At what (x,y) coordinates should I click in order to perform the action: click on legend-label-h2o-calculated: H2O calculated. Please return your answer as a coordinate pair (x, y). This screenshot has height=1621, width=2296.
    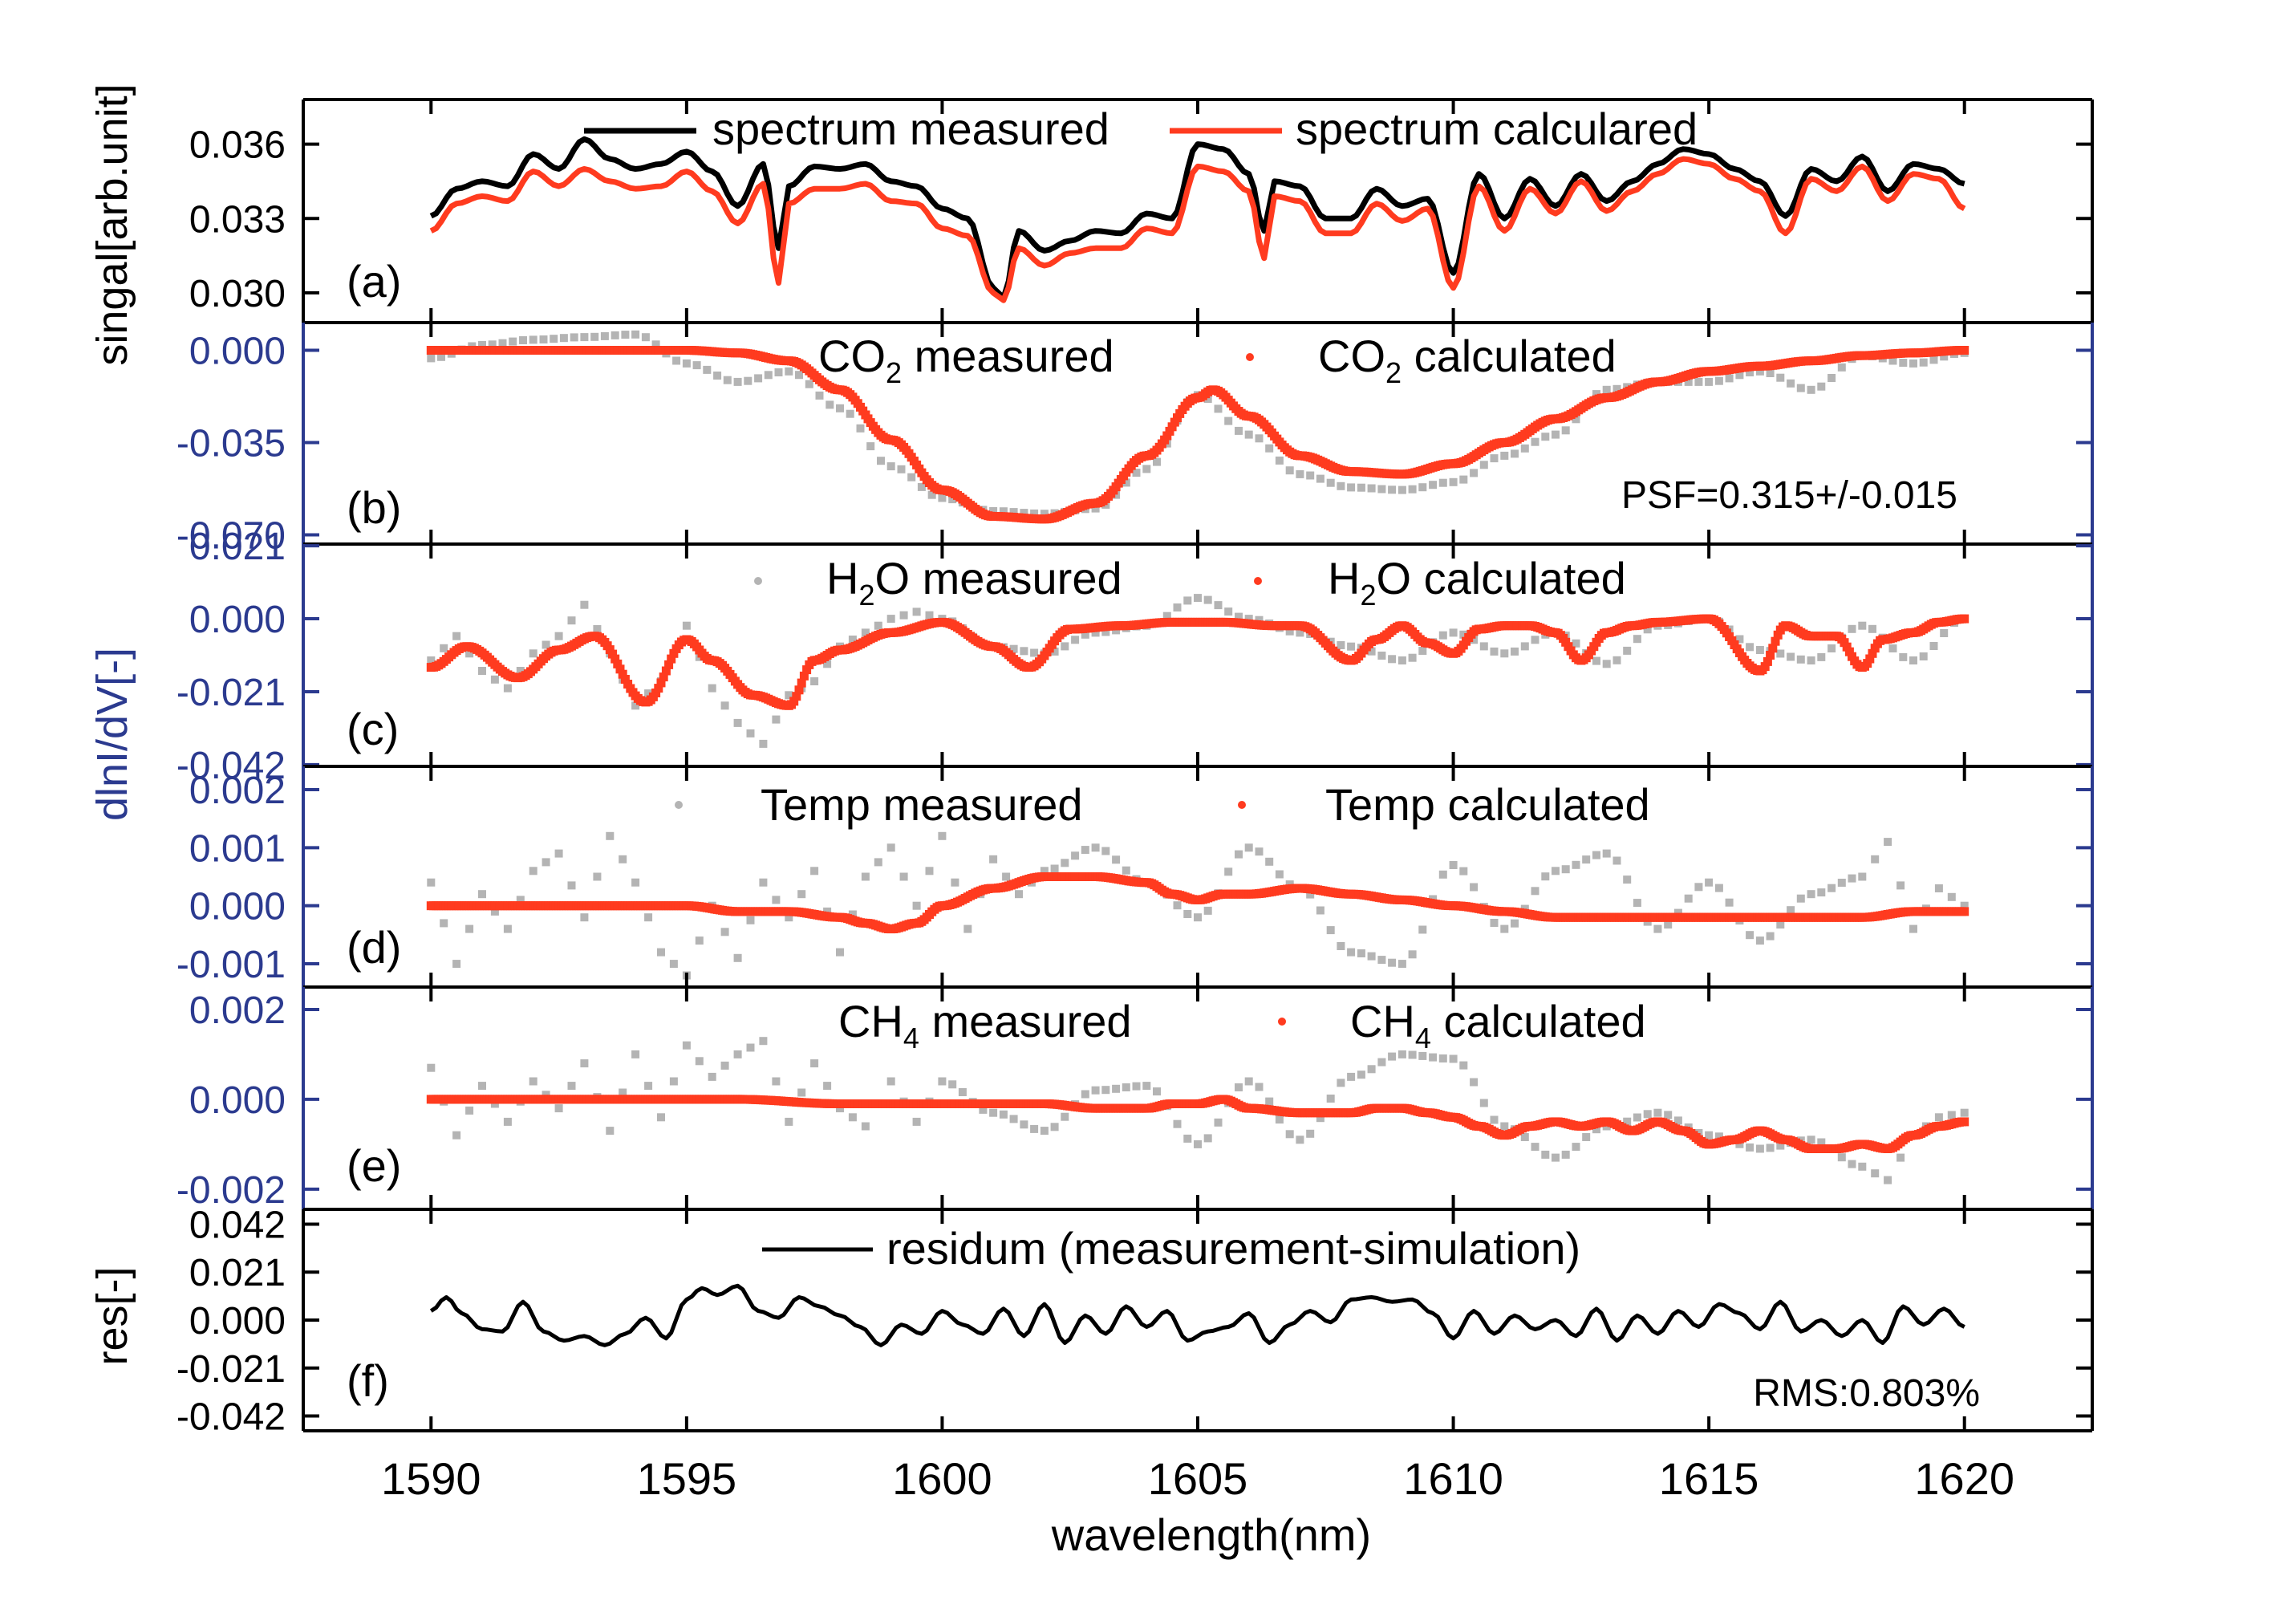
    Looking at the image, I should click on (1477, 582).